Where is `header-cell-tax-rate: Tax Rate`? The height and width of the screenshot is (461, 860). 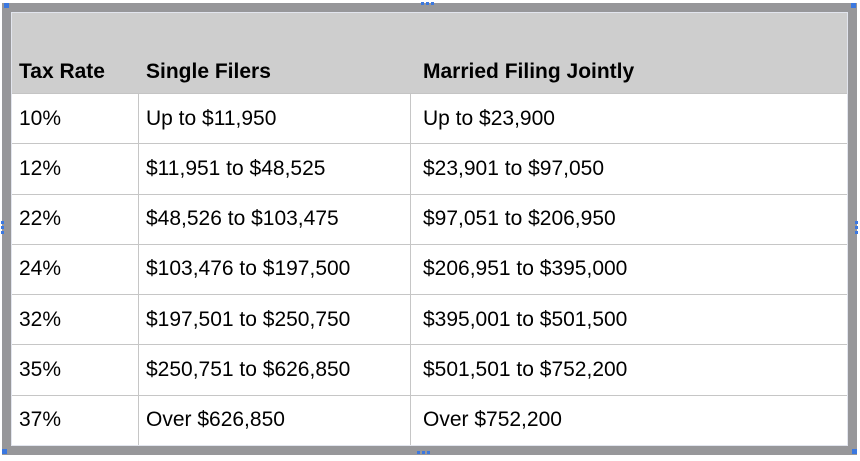 header-cell-tax-rate: Tax Rate is located at coordinates (62, 71).